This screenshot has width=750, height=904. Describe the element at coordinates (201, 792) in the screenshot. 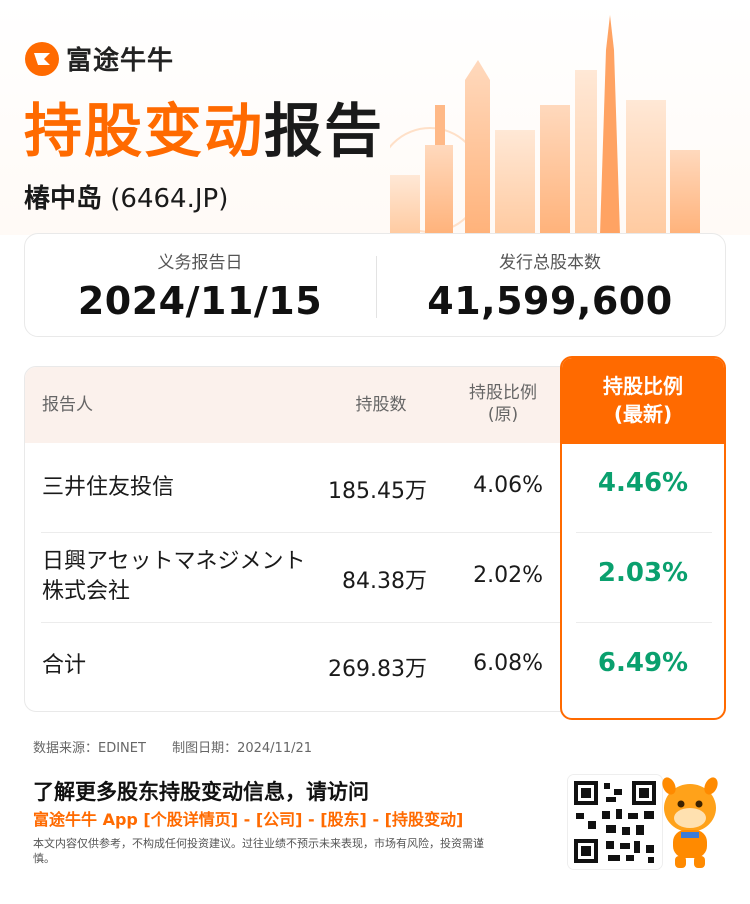

I see `cta-title: 了解更多股东持股变动信息，请访问` at that location.